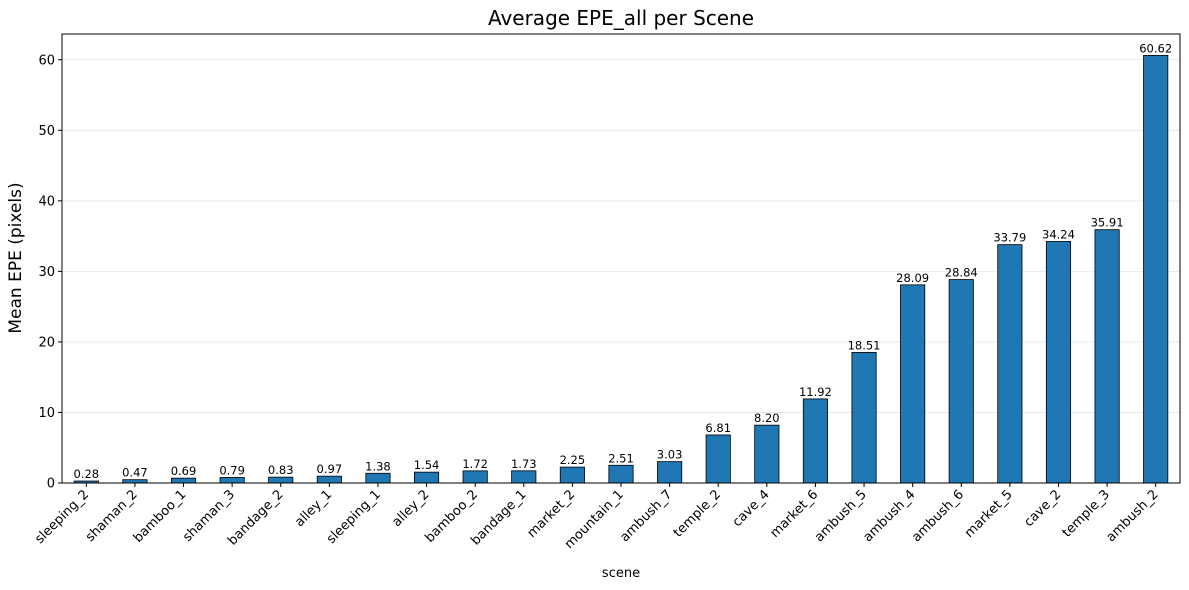 The image size is (1189, 590). Describe the element at coordinates (313, 508) in the screenshot. I see `x-tick-label-alley_1: alley_1` at that location.